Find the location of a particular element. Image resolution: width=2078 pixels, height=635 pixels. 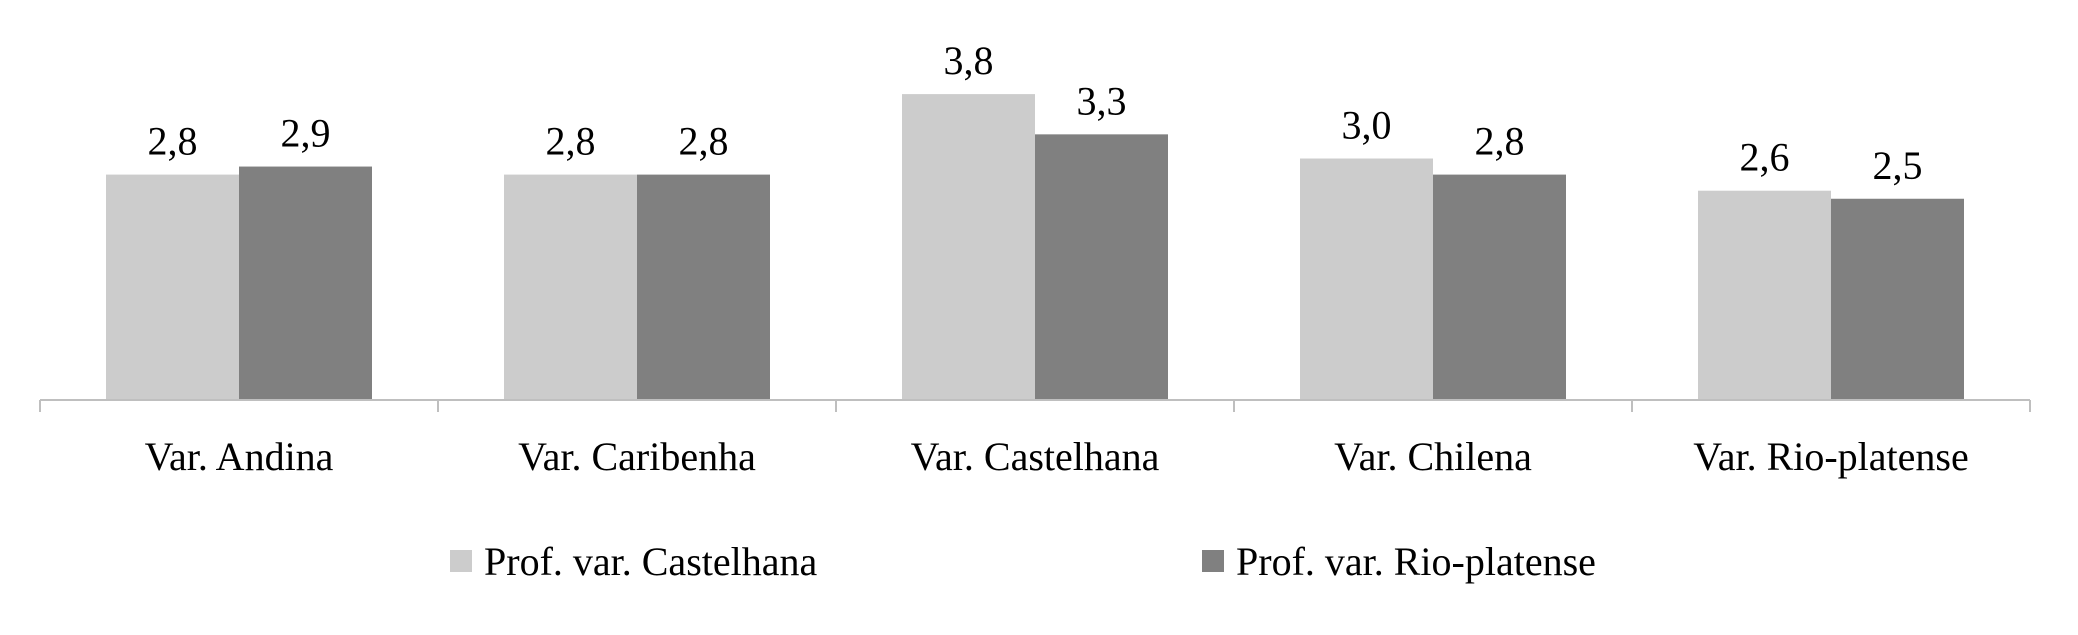

category-label-var-rio-platense: Var. Rio-platense is located at coordinates (1831, 456).